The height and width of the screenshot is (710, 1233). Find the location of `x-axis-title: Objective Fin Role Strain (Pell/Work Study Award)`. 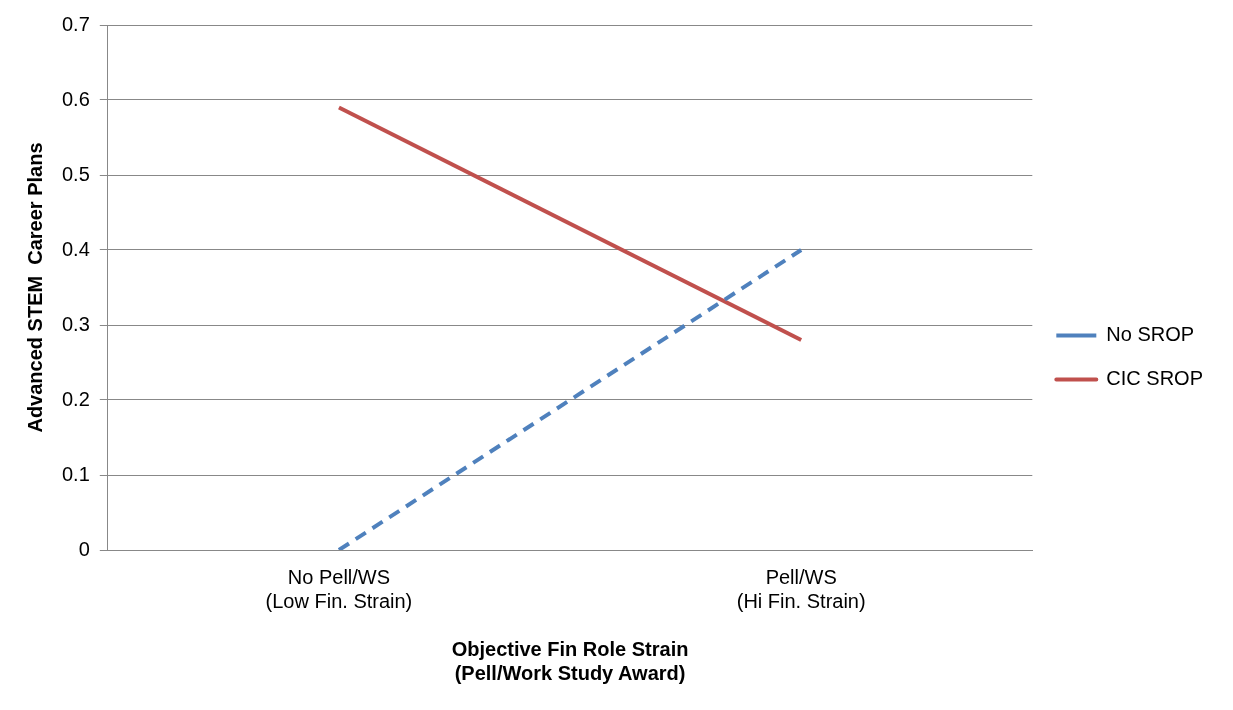

x-axis-title: Objective Fin Role Strain (Pell/Work Study Award) is located at coordinates (570, 660).